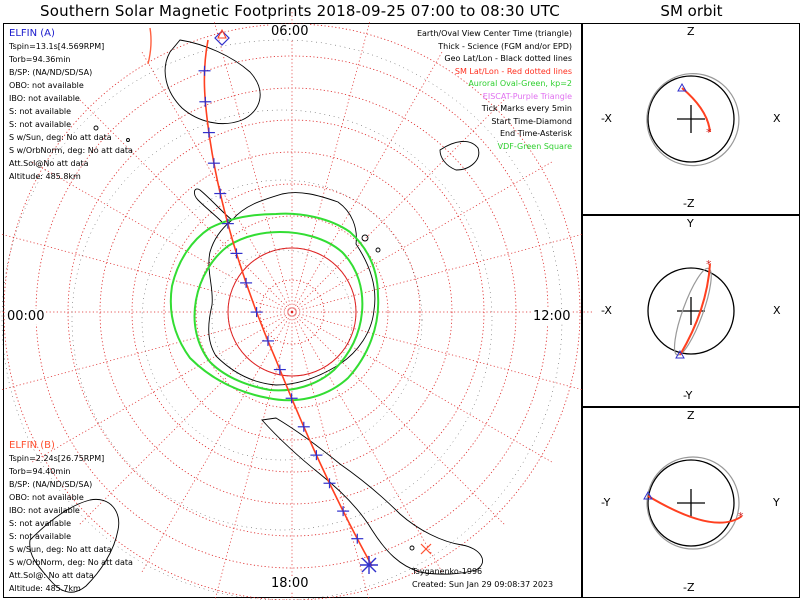 The image size is (800, 600). What do you see at coordinates (690, 223) in the screenshot?
I see `orbit-axis-label-top: Y` at bounding box center [690, 223].